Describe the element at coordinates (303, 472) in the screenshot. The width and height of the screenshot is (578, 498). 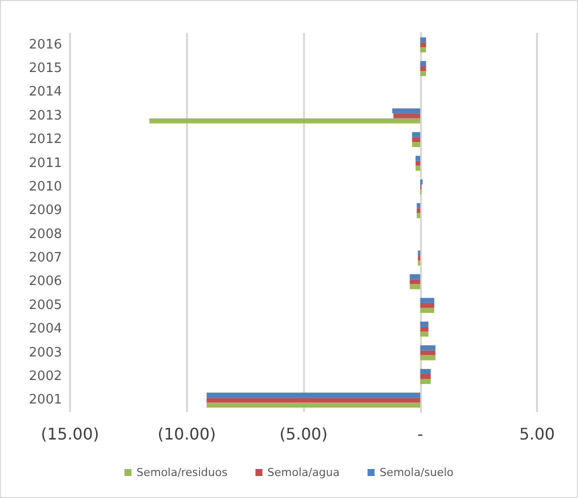
I see `legend-label: Semola/agua` at that location.